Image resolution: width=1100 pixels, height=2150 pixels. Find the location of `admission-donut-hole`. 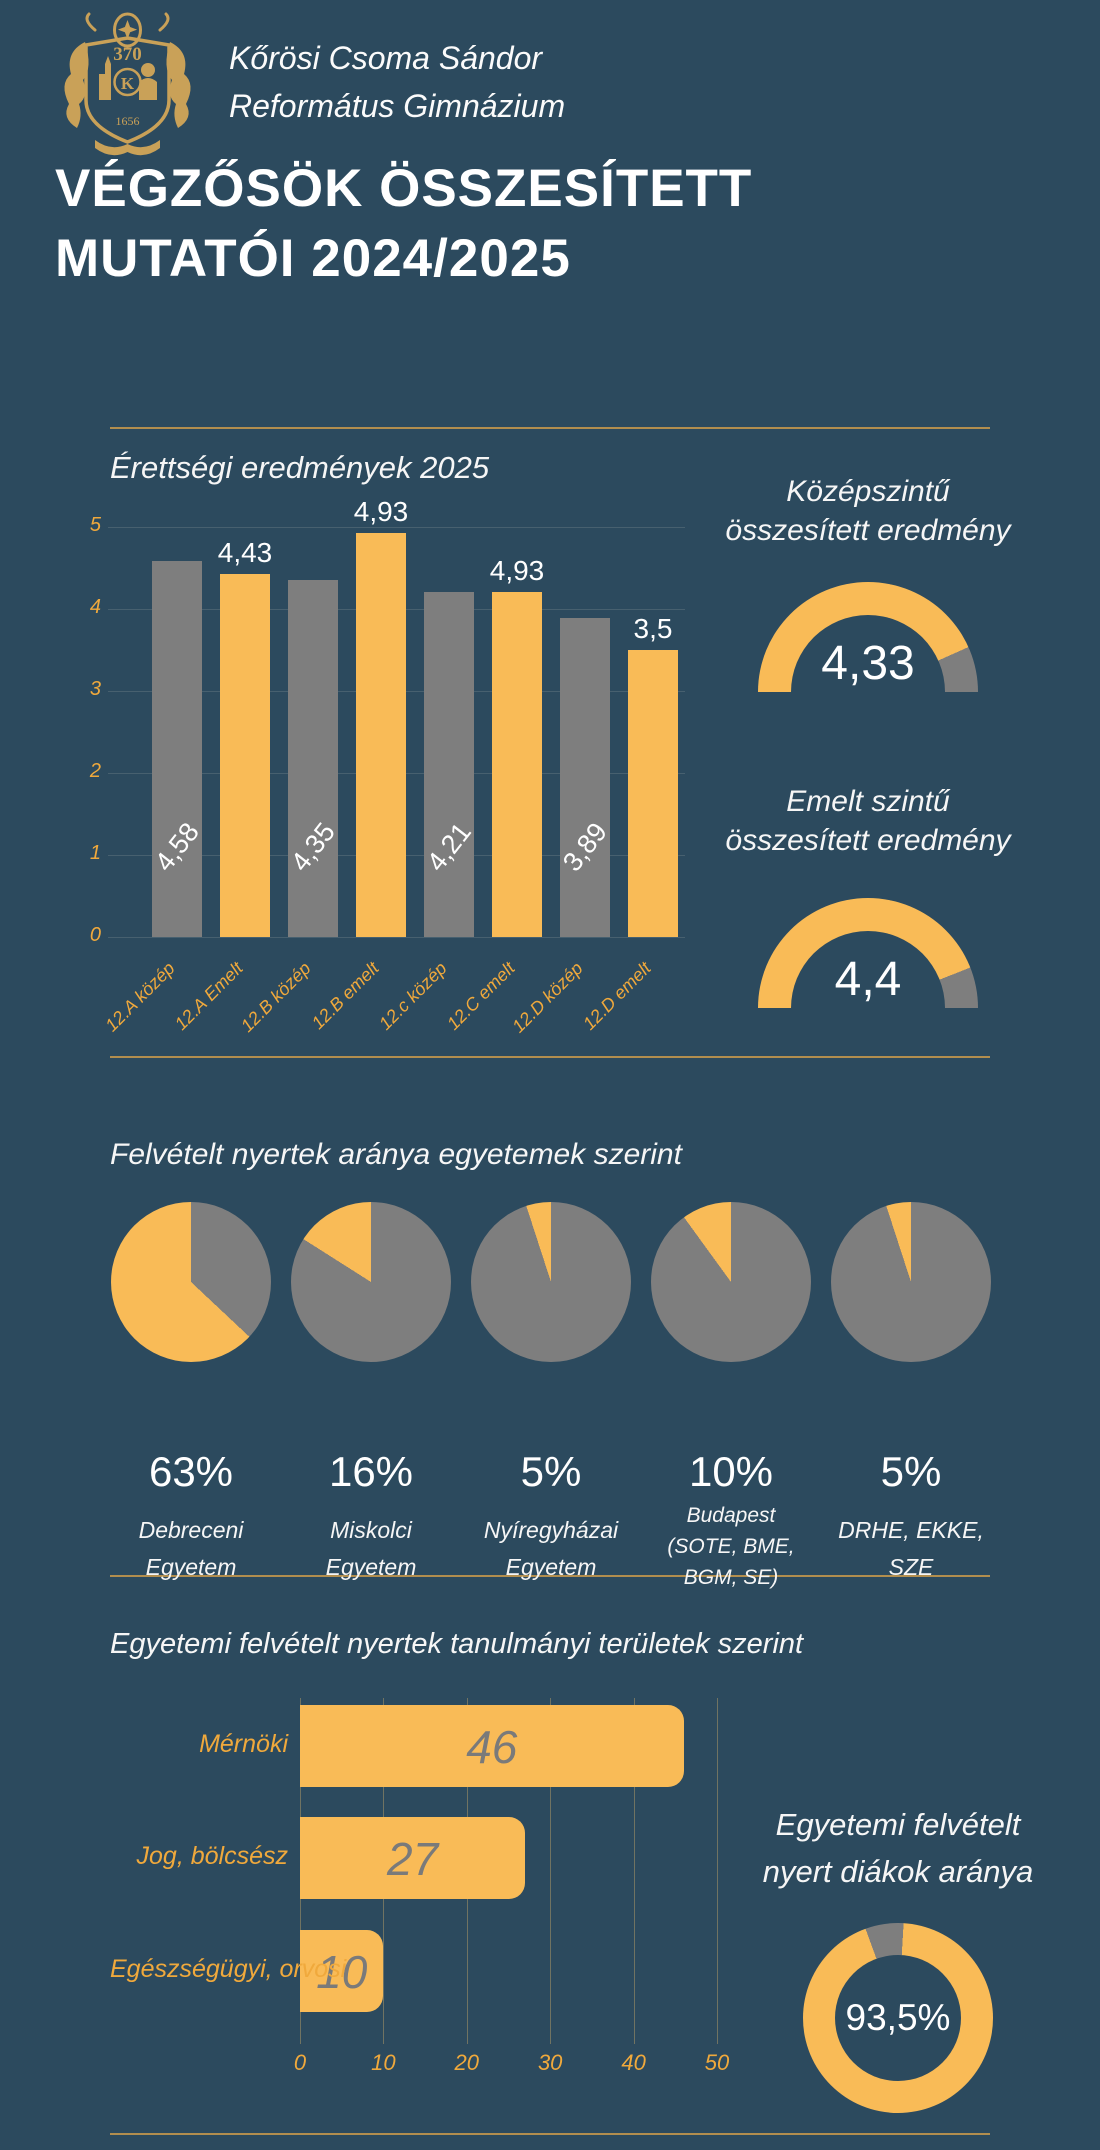

admission-donut-hole is located at coordinates (898, 2018).